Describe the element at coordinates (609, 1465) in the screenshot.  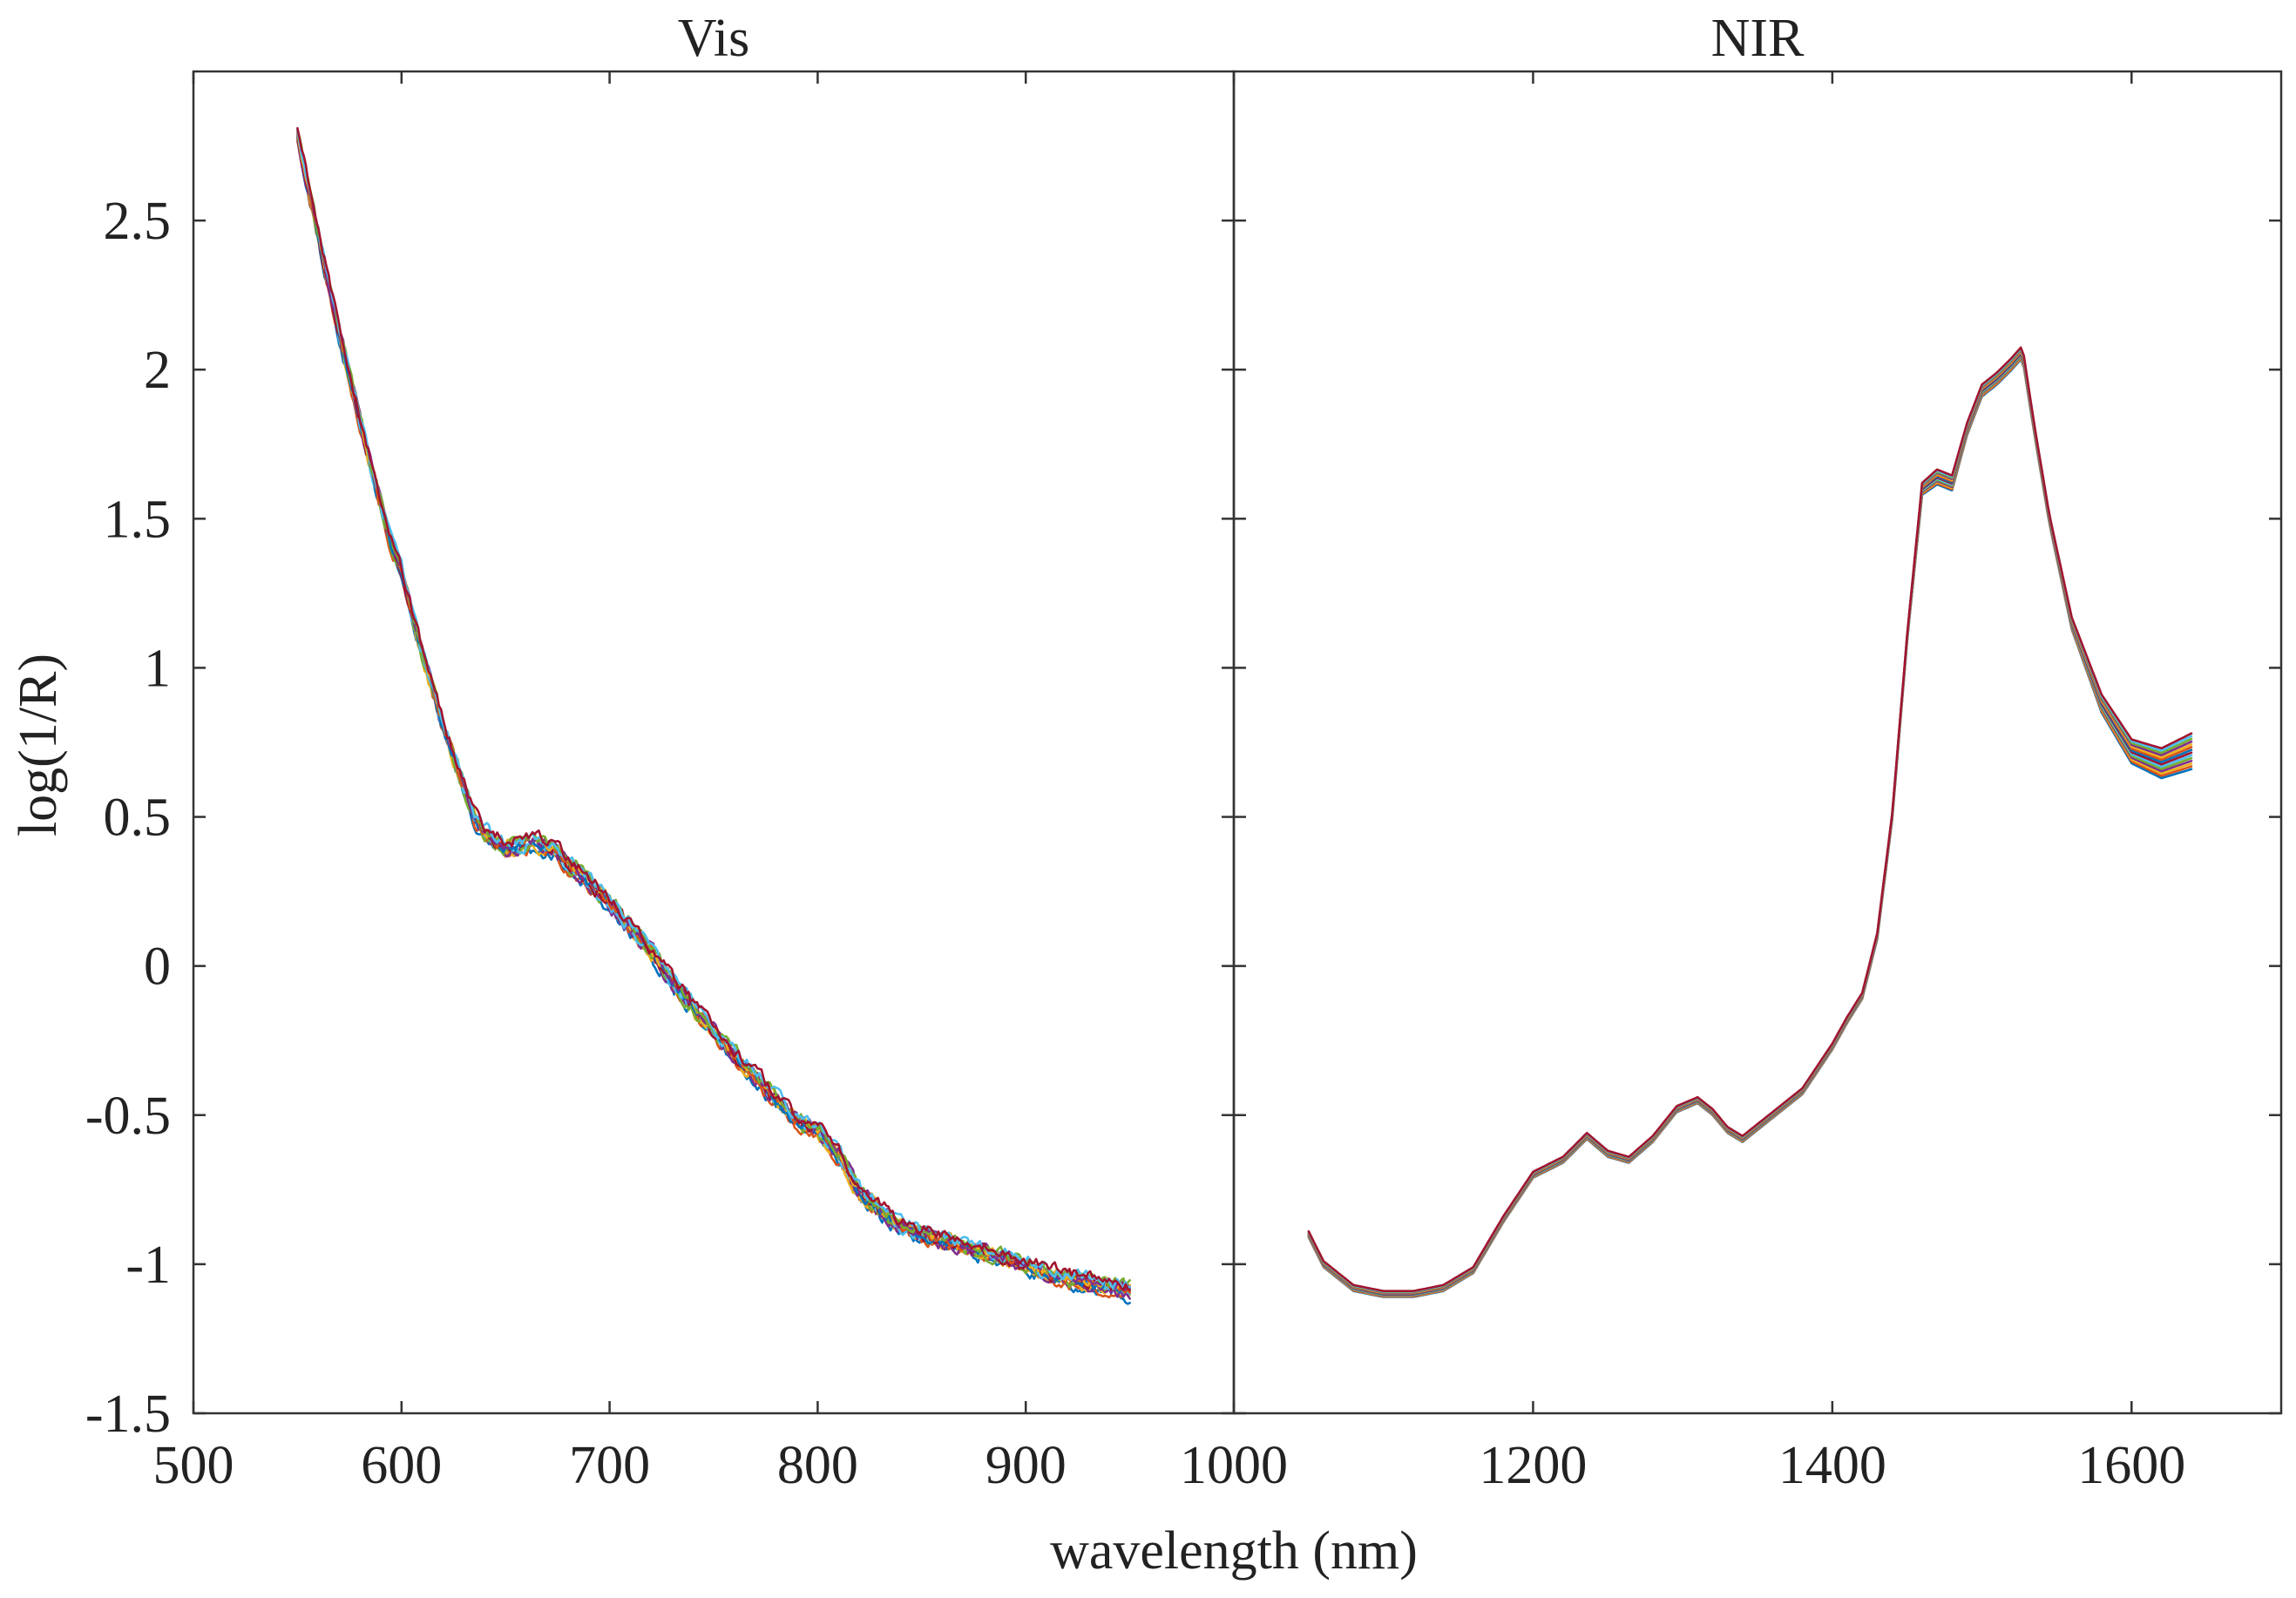
I see `x-tick-label: 700` at that location.